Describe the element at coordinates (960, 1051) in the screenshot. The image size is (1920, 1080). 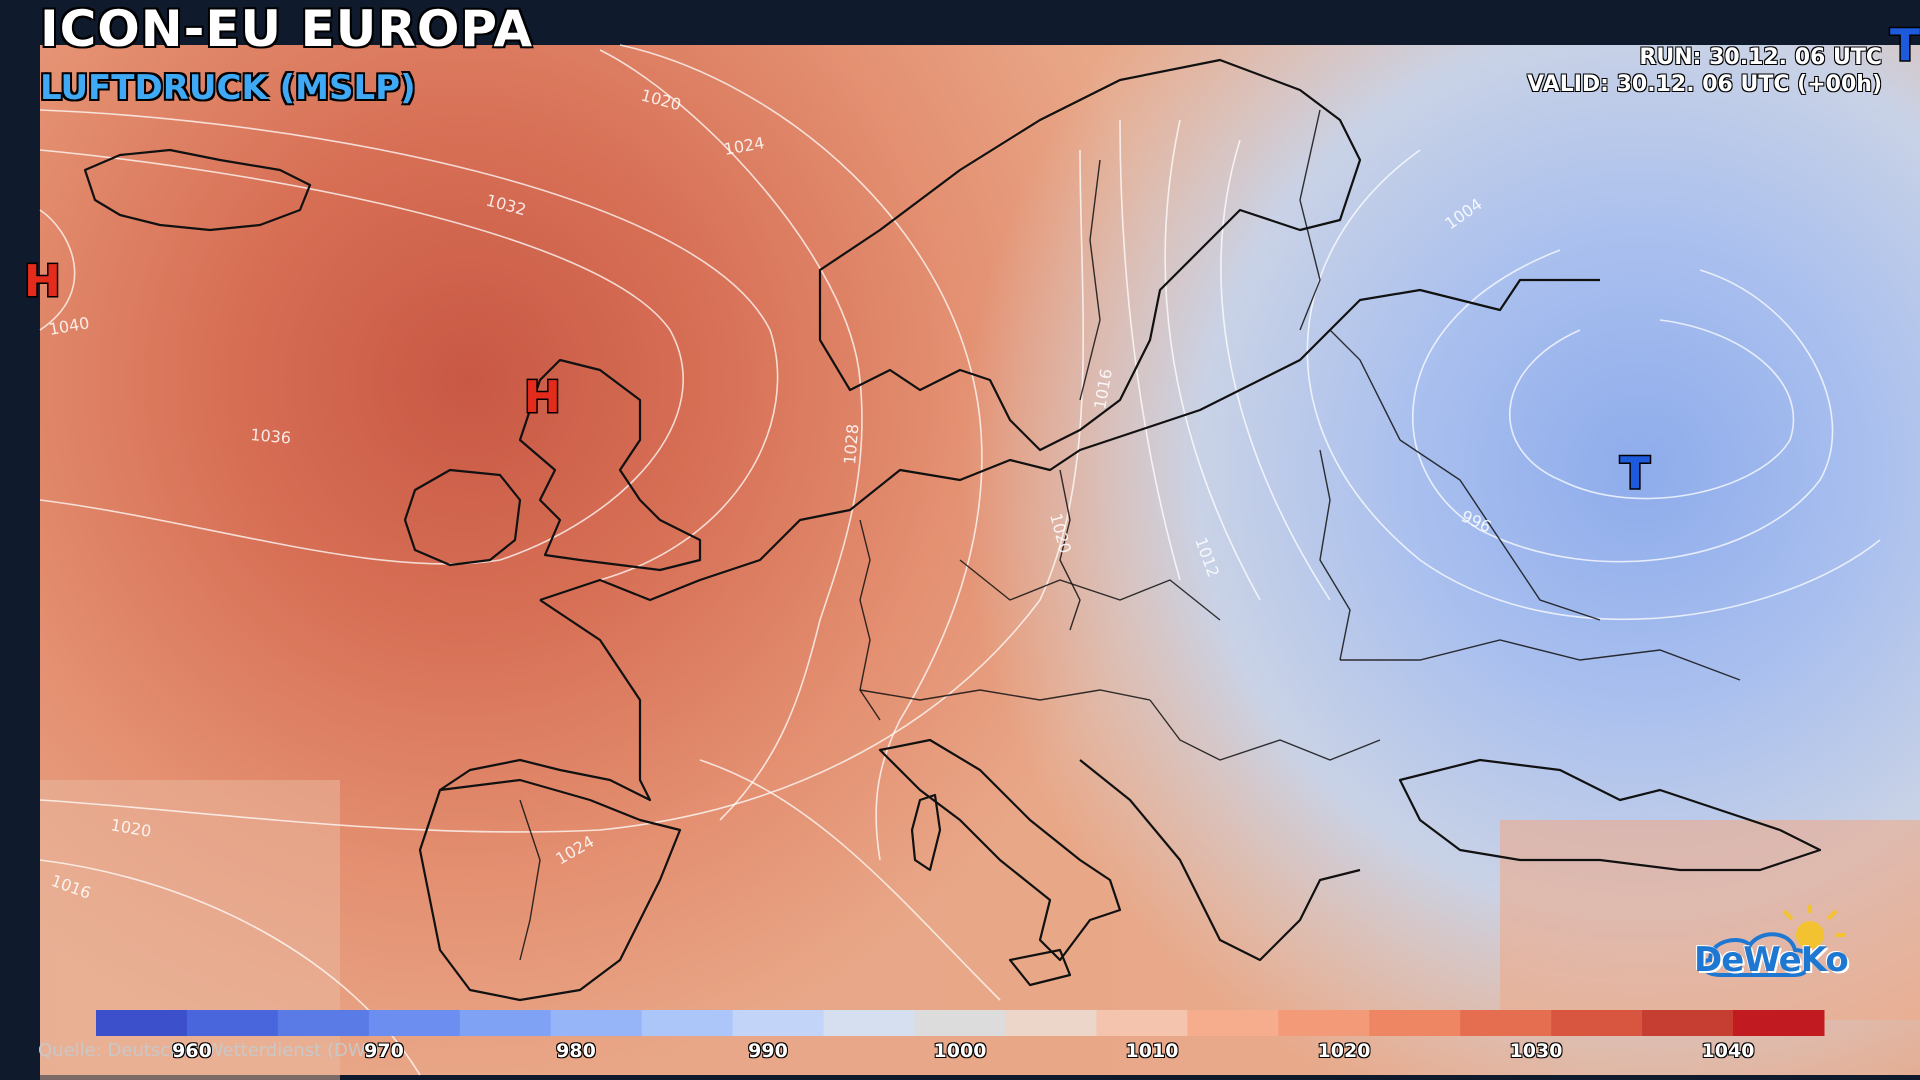
I see `legend-tick-label: 1000` at that location.